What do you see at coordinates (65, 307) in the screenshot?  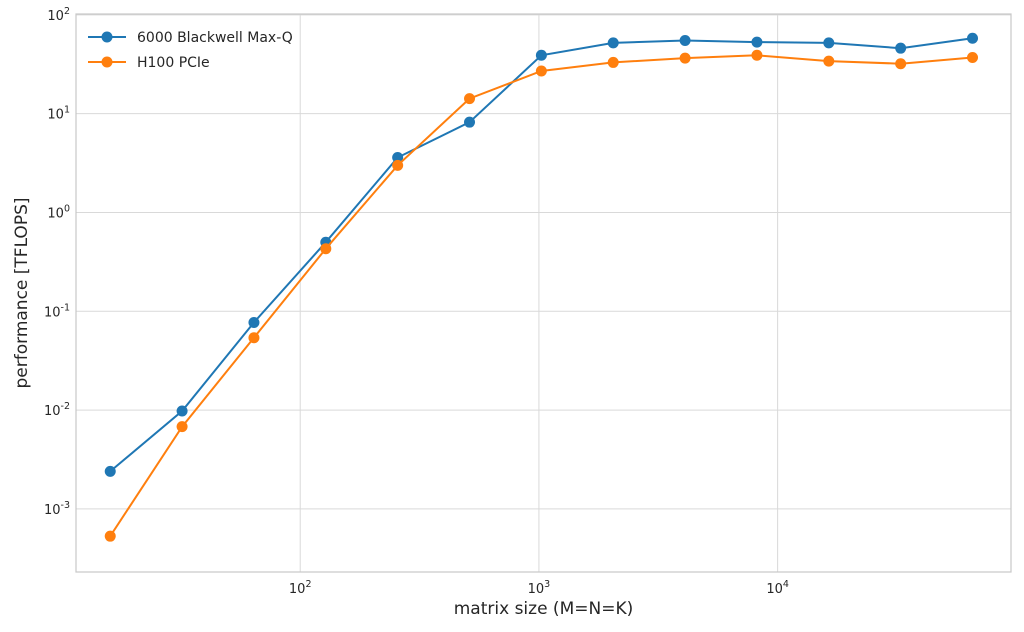 I see `y-tick-exponent: -1` at bounding box center [65, 307].